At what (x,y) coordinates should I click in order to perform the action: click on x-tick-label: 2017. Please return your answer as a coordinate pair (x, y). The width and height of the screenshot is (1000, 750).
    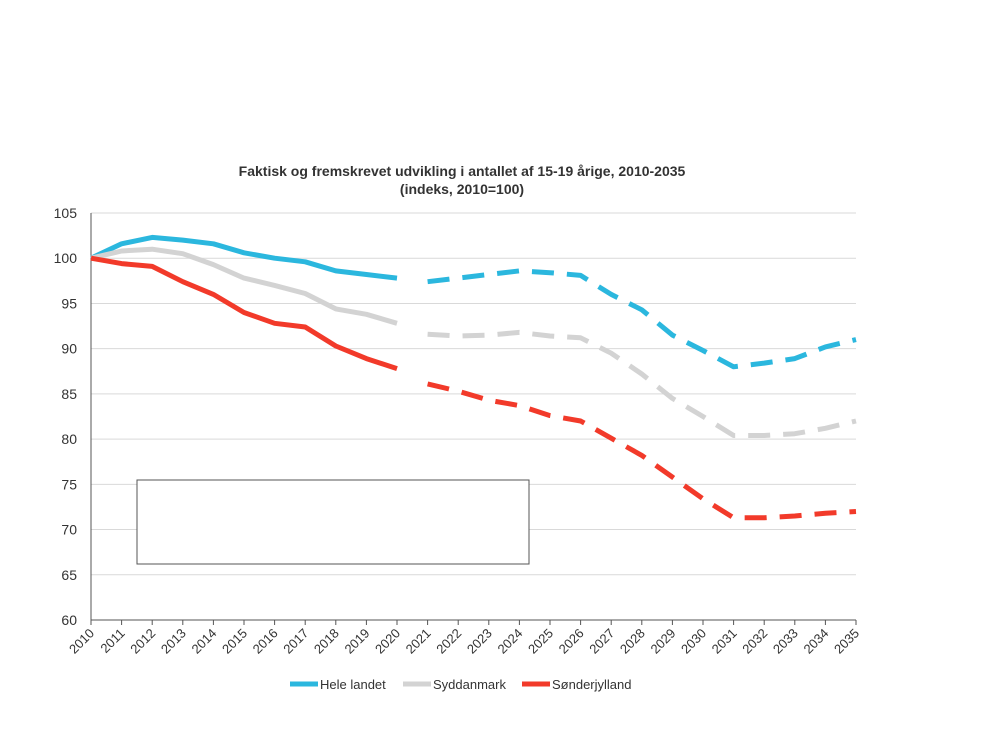
    Looking at the image, I should click on (295, 641).